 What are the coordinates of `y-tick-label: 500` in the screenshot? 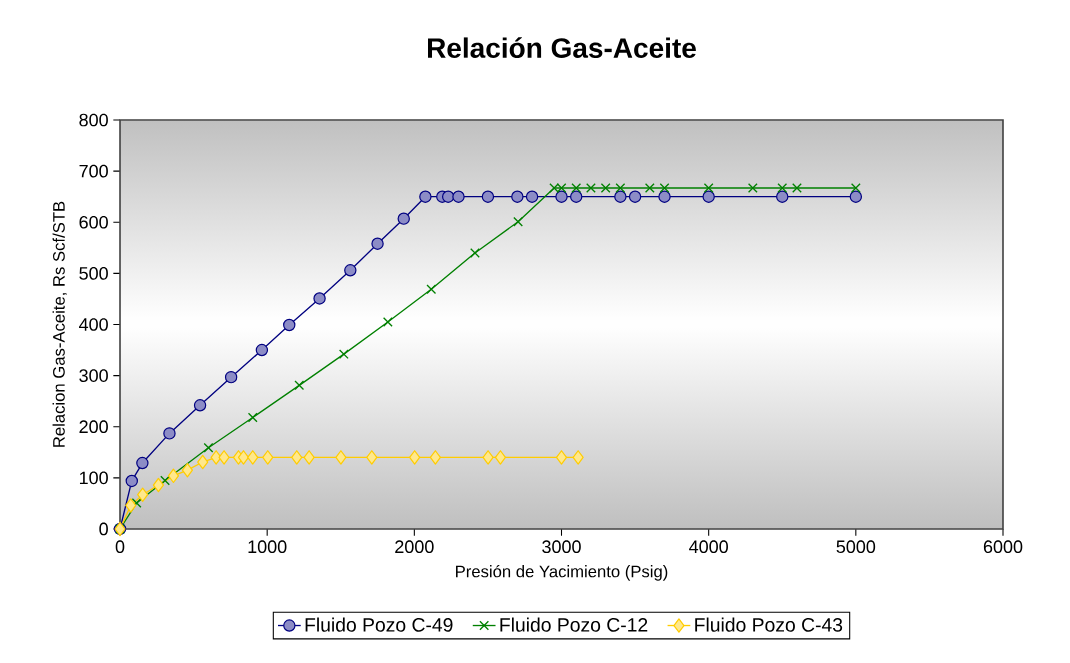 It's located at (93, 273).